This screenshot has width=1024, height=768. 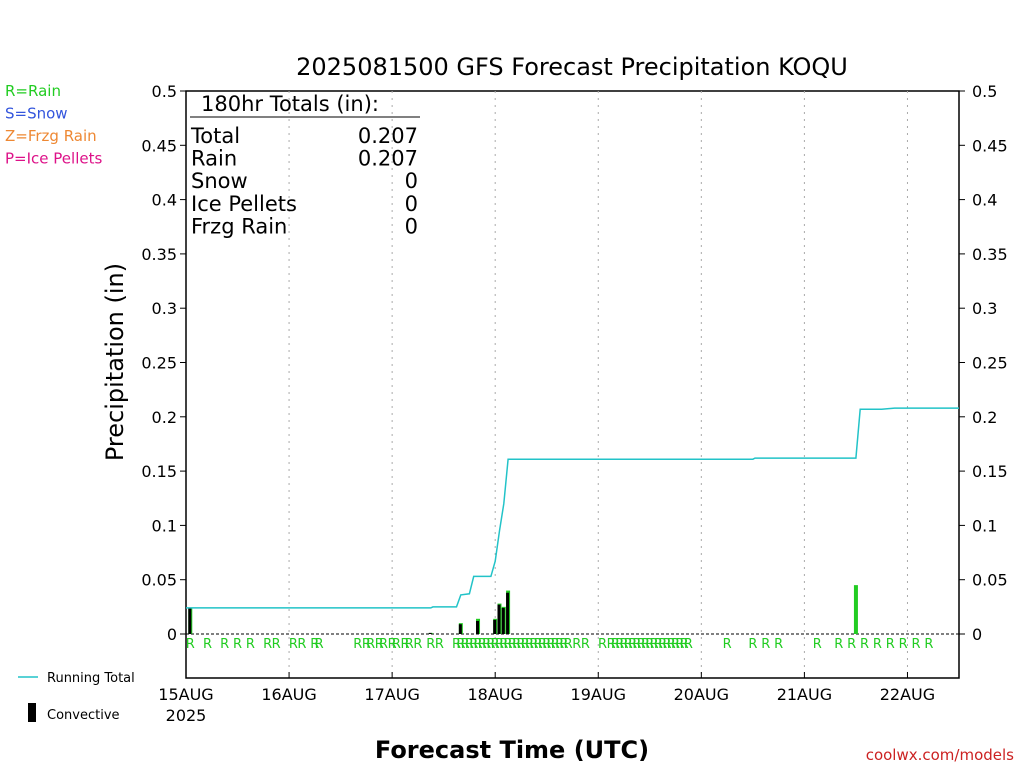 What do you see at coordinates (76, 697) in the screenshot?
I see `series-legend: Running Total Convective` at bounding box center [76, 697].